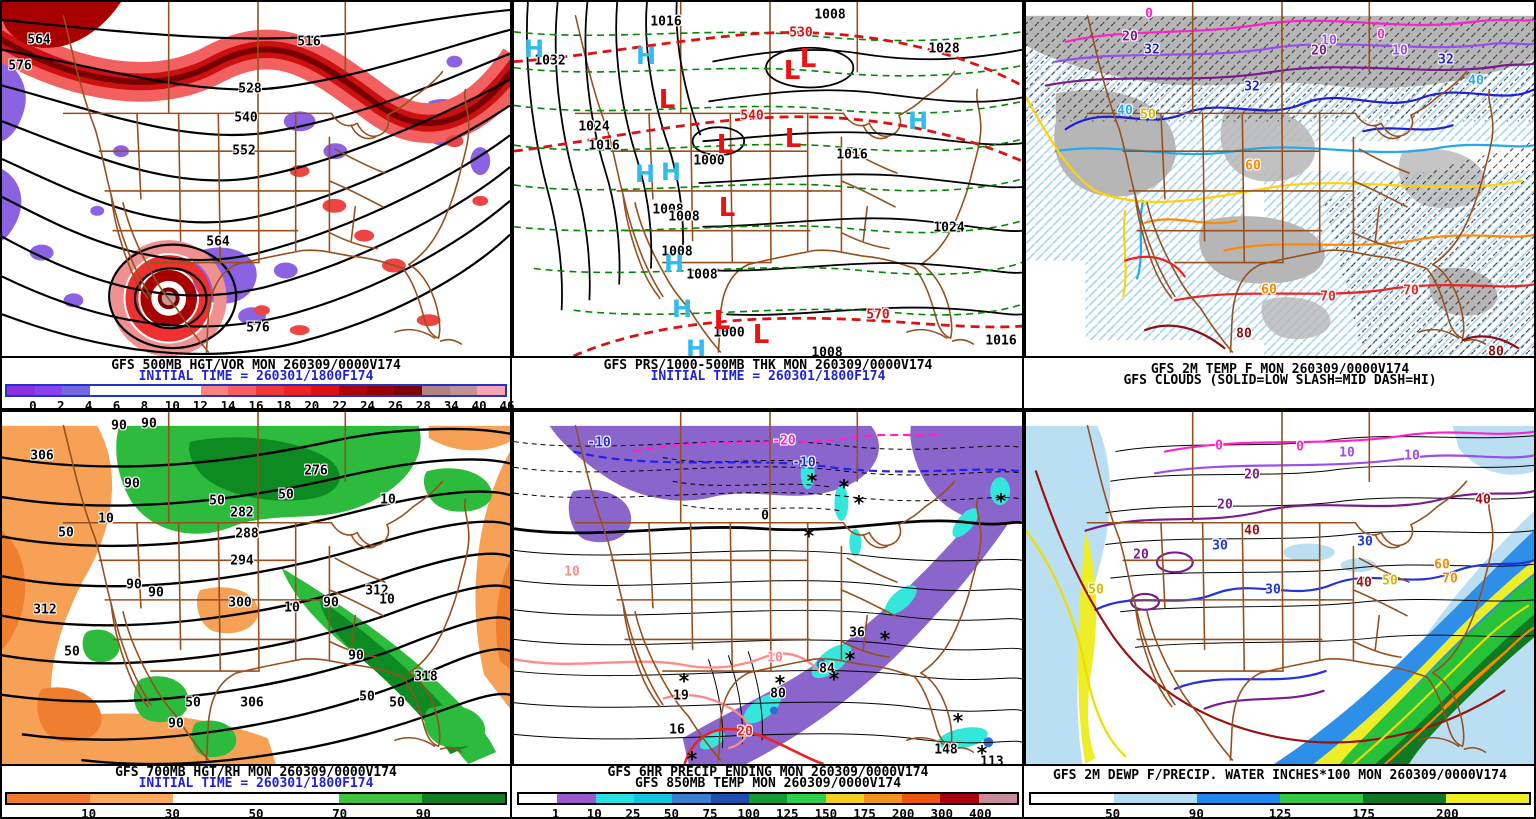  I want to click on colorbar-label: 4, so click(88, 405).